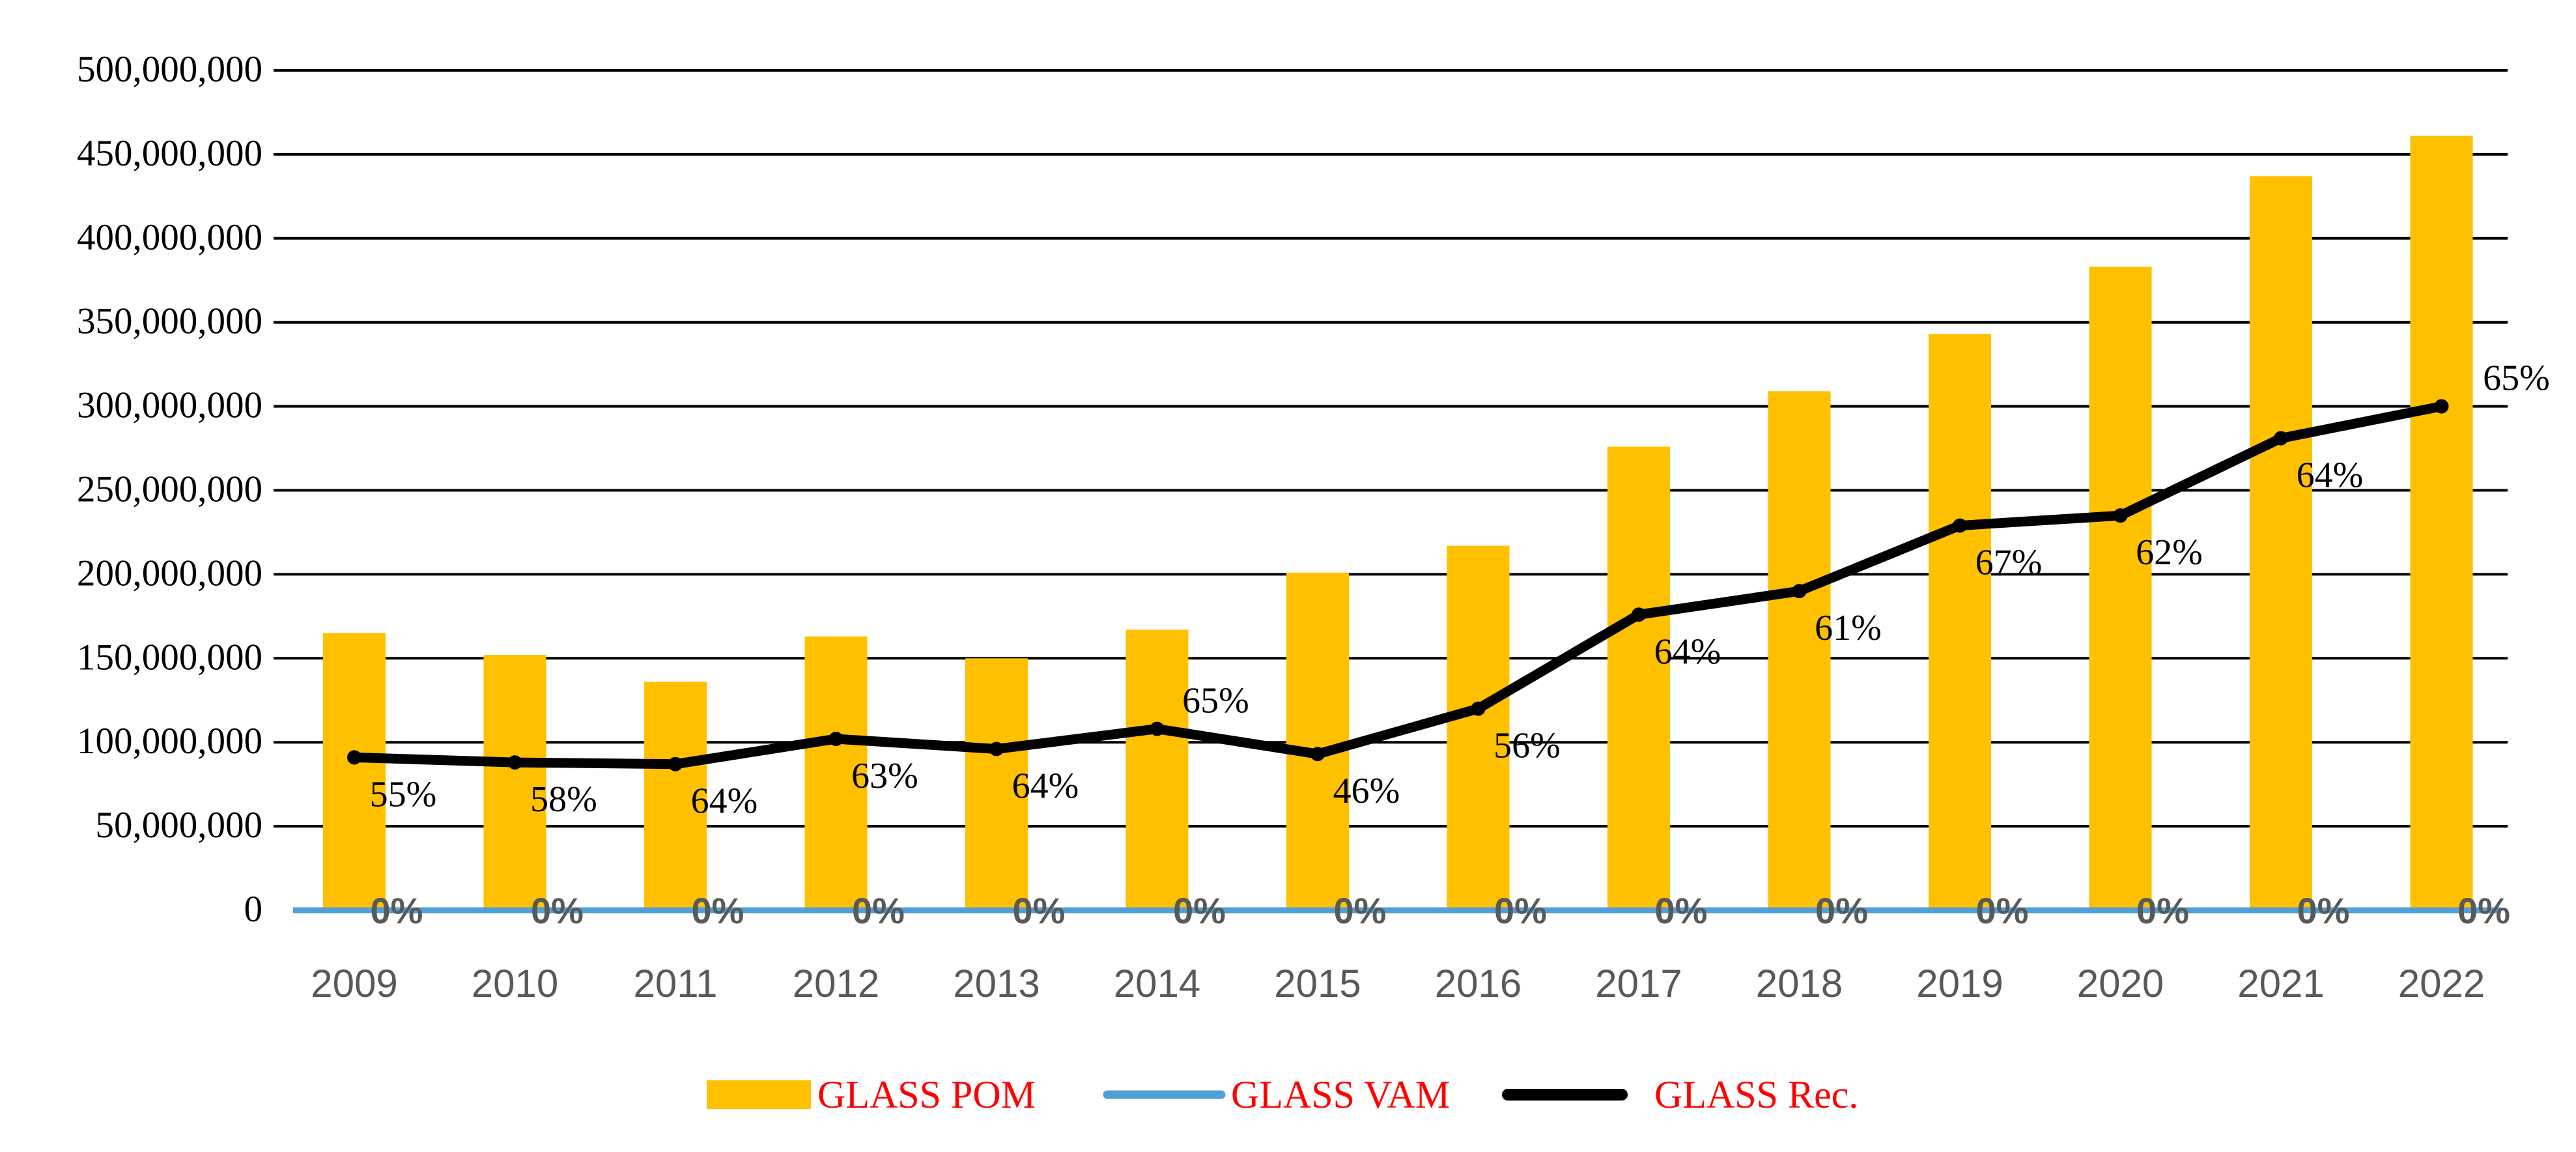 The image size is (2576, 1152). Describe the element at coordinates (926, 1095) in the screenshot. I see `legend-label: GLASS POM` at that location.